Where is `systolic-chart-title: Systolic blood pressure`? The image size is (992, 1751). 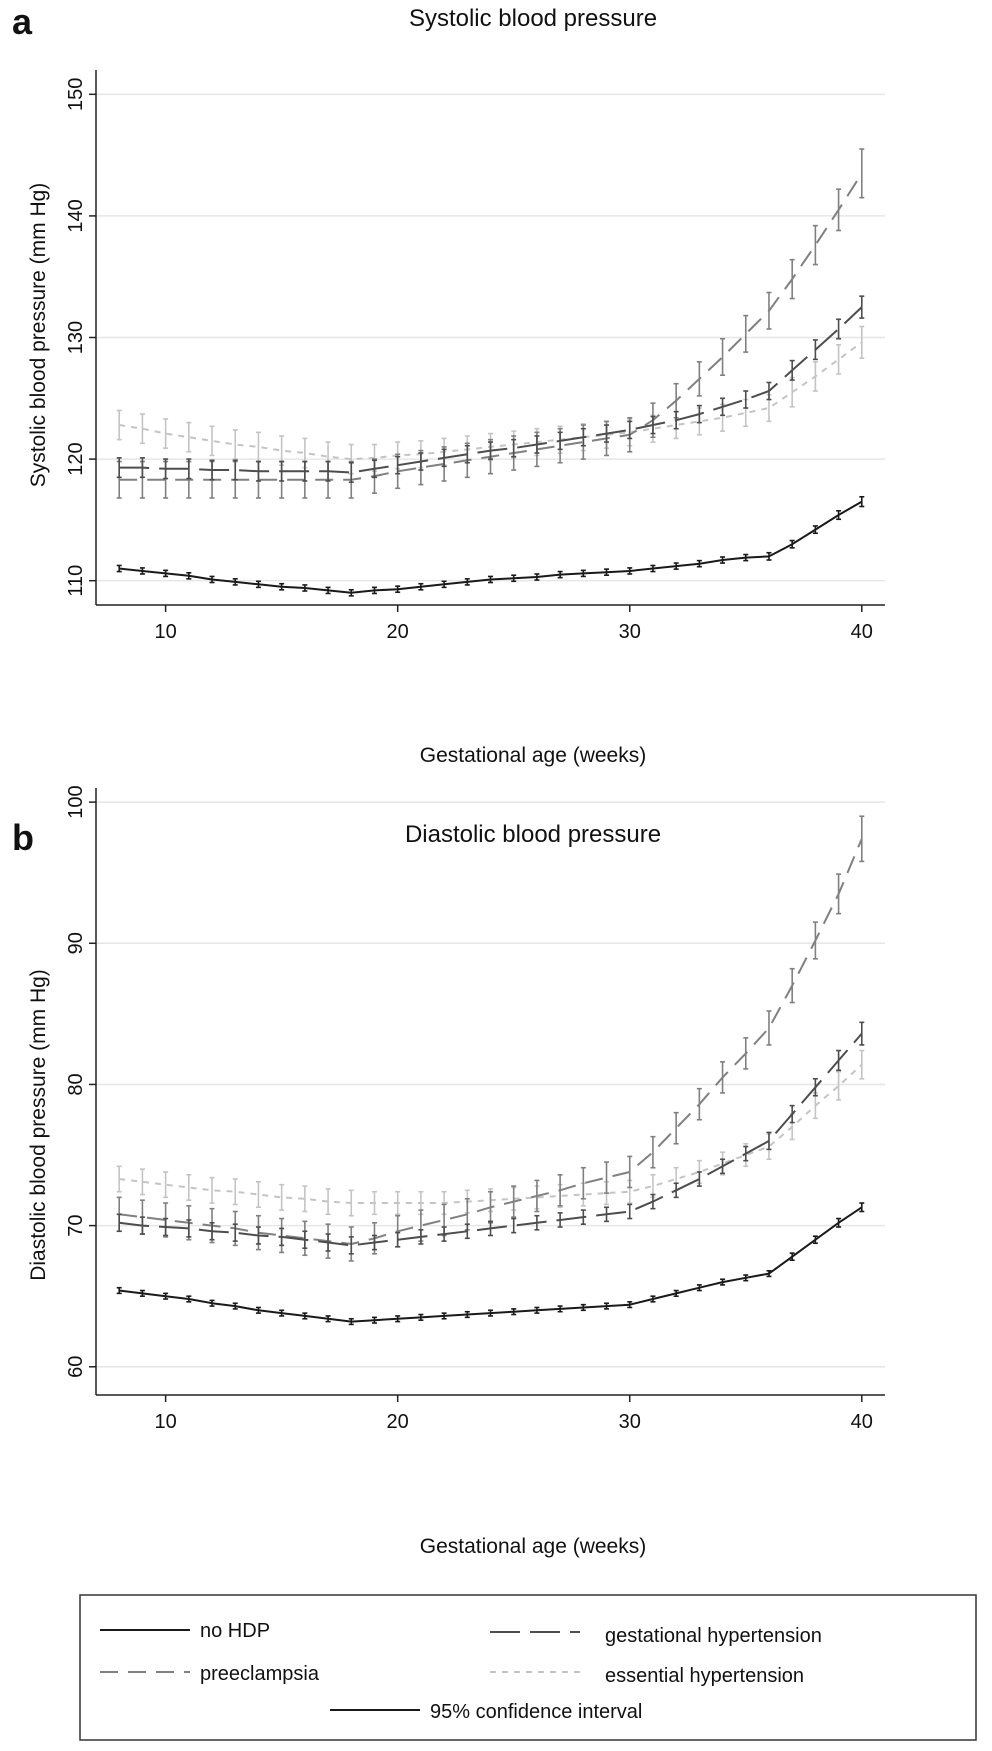 systolic-chart-title: Systolic blood pressure is located at coordinates (533, 18).